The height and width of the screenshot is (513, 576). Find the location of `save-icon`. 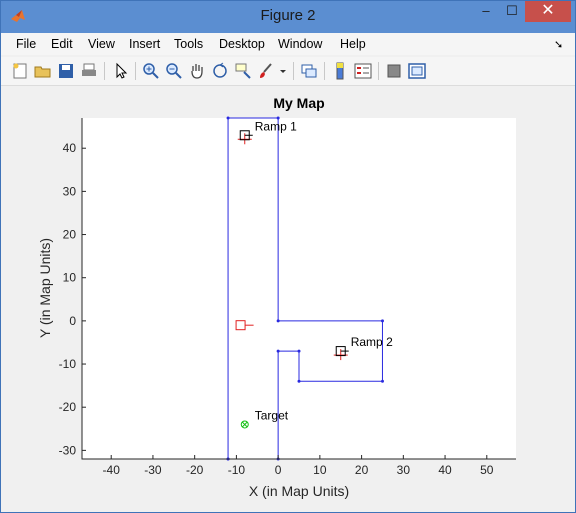

save-icon is located at coordinates (66, 71).